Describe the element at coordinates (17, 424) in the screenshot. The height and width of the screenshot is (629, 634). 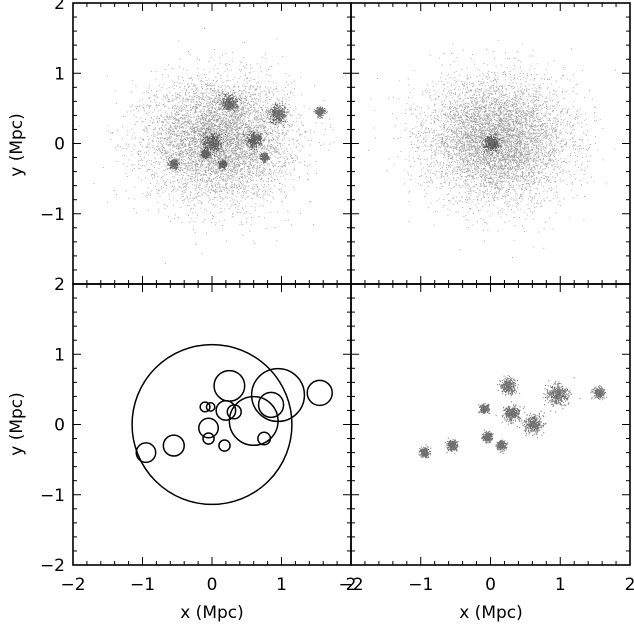
I see `y-axis-label-bottom: y (Mpc)` at that location.